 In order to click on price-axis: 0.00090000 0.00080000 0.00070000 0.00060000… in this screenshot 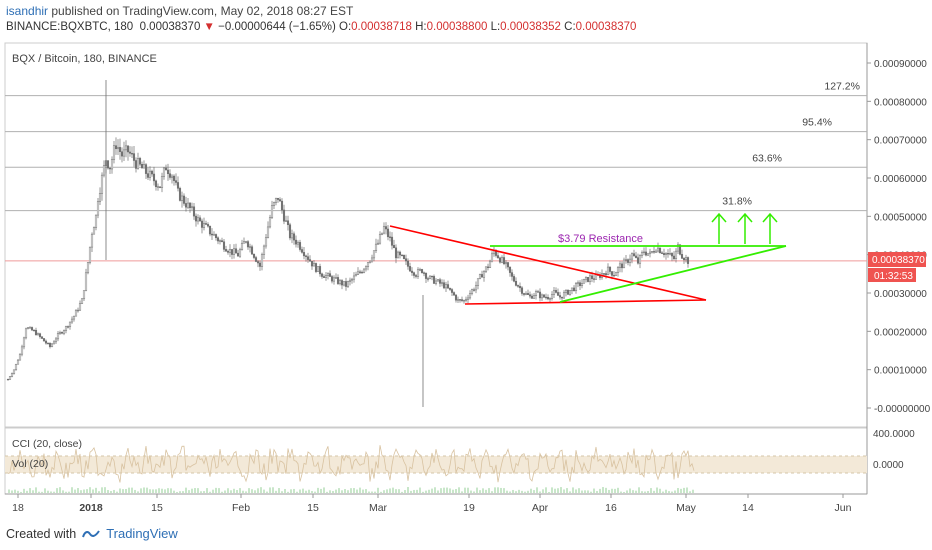, I will do `click(899, 237)`.